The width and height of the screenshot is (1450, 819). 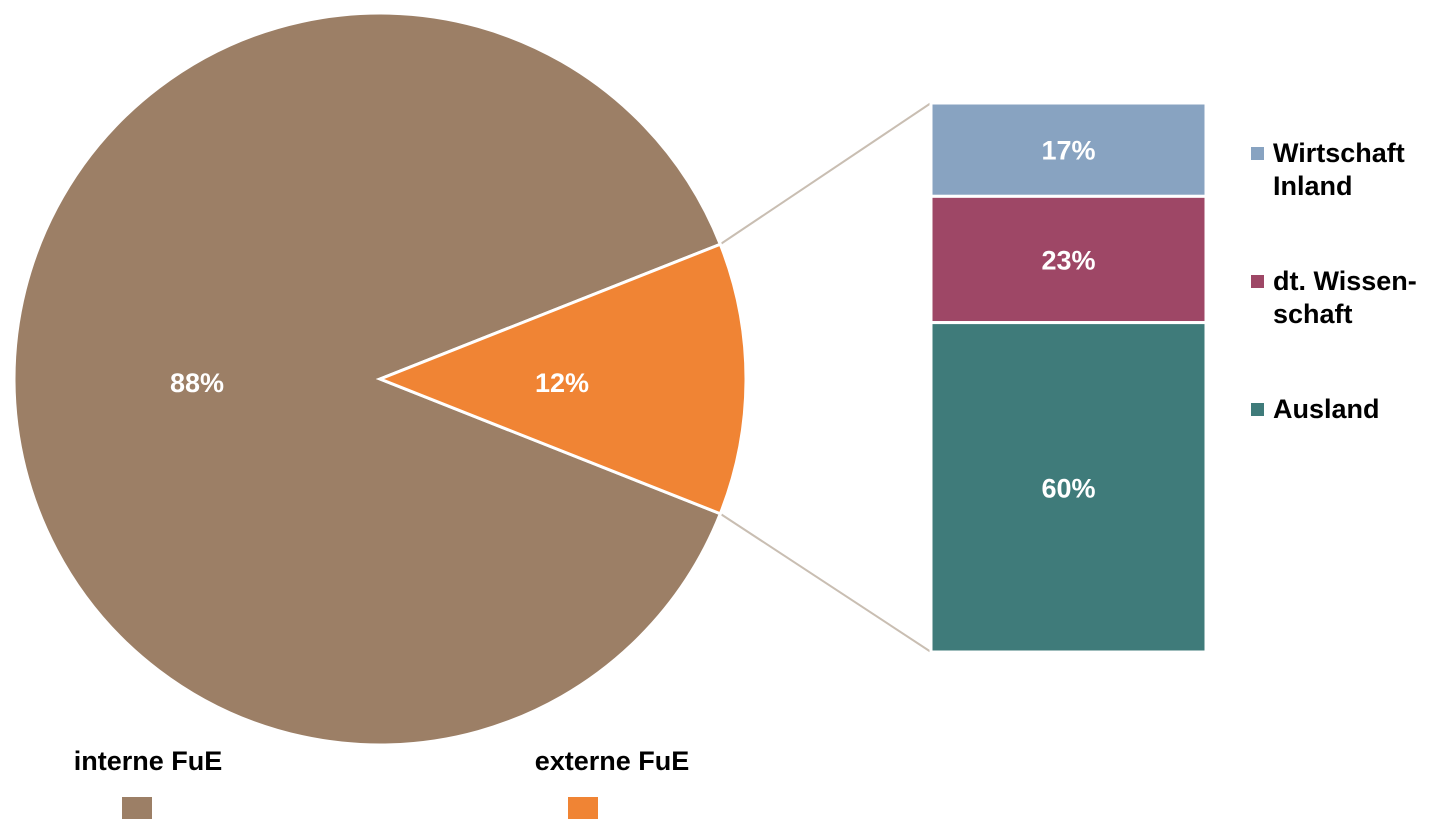 What do you see at coordinates (1313, 186) in the screenshot?
I see `legend-line: Inland` at bounding box center [1313, 186].